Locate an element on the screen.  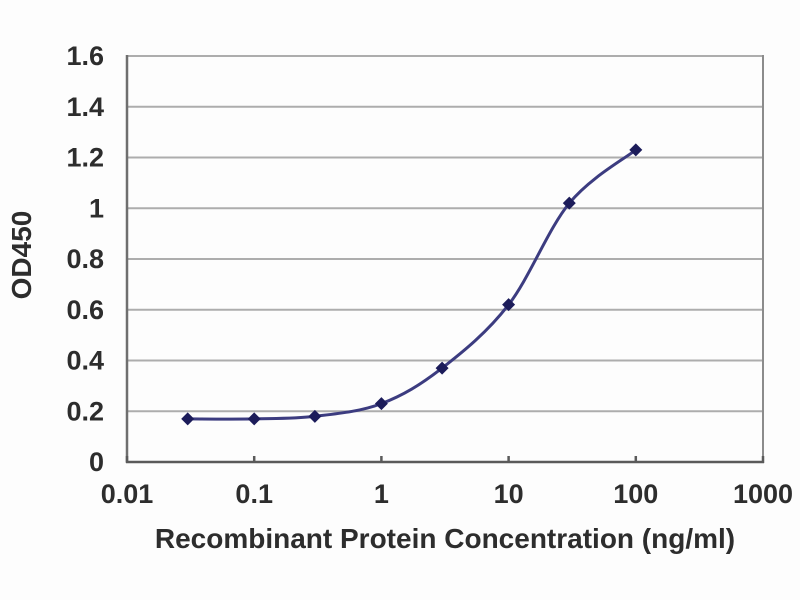
x-tick-label: 0.1 is located at coordinates (254, 494).